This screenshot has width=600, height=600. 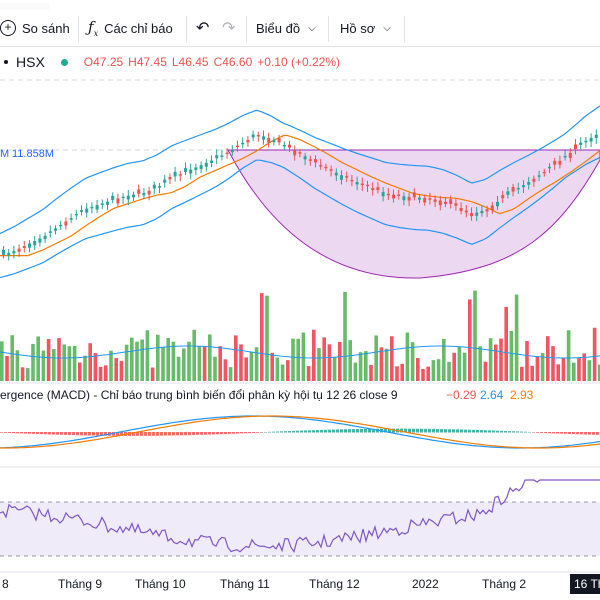 I want to click on macd-signal-value: 2.93, so click(x=522, y=395).